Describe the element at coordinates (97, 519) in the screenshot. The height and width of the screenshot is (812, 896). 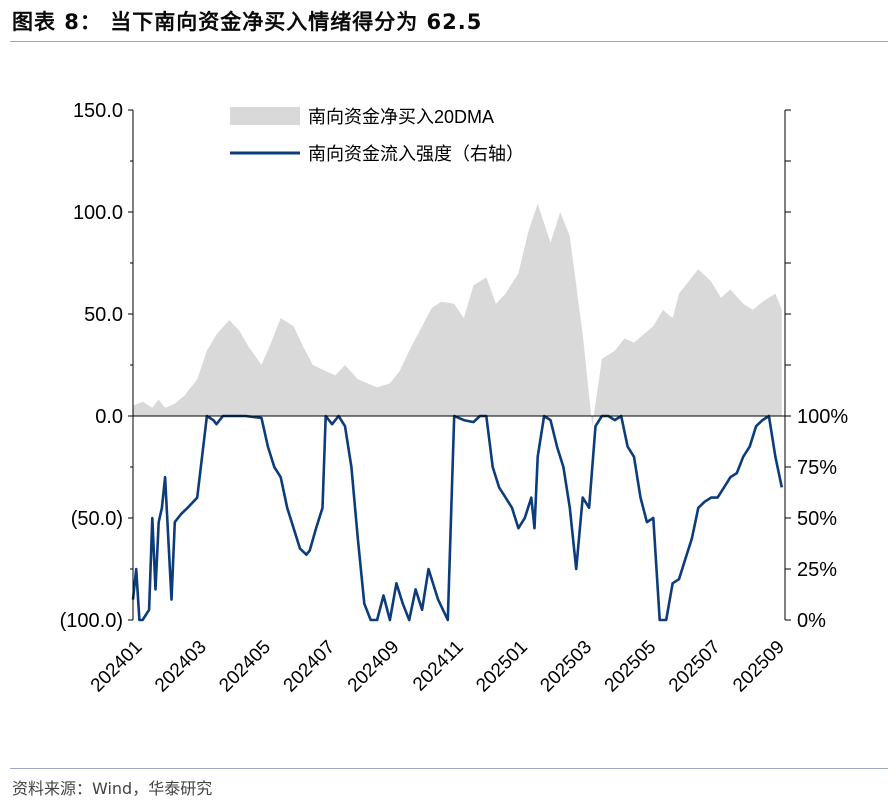
I see `left-tick-label: (50.0)` at that location.